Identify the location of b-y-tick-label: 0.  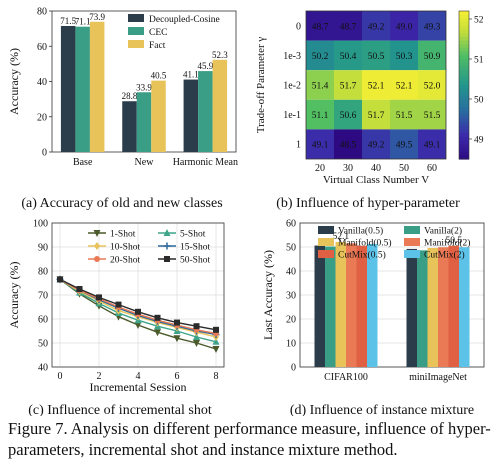
(298, 26).